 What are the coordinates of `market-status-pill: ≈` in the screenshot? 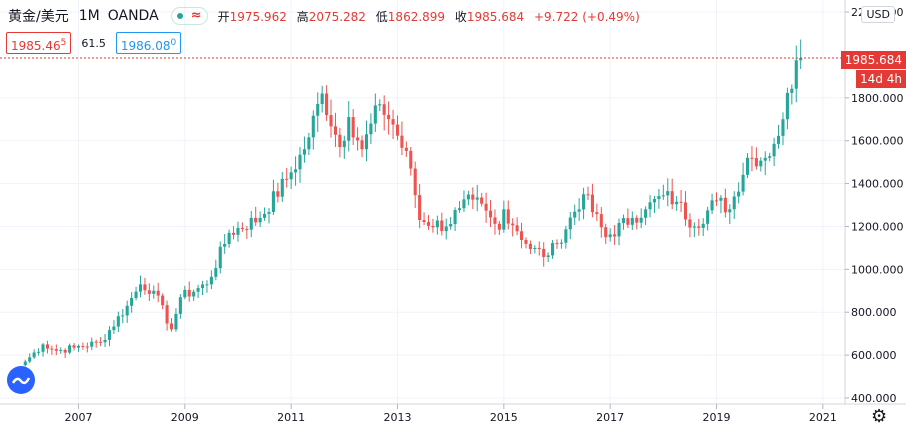 It's located at (189, 16).